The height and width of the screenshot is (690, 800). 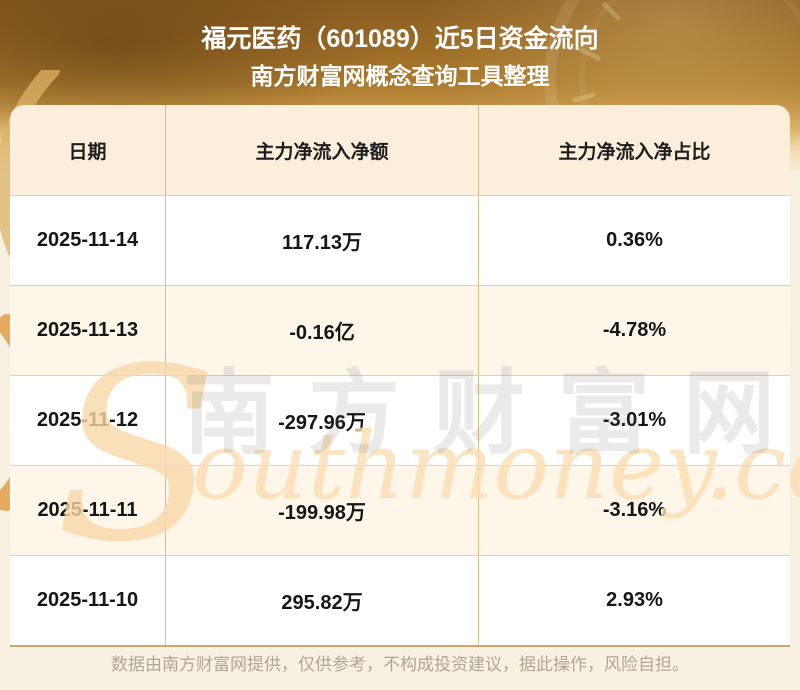 What do you see at coordinates (87, 600) in the screenshot?
I see `date-cell: 2025-11-10` at bounding box center [87, 600].